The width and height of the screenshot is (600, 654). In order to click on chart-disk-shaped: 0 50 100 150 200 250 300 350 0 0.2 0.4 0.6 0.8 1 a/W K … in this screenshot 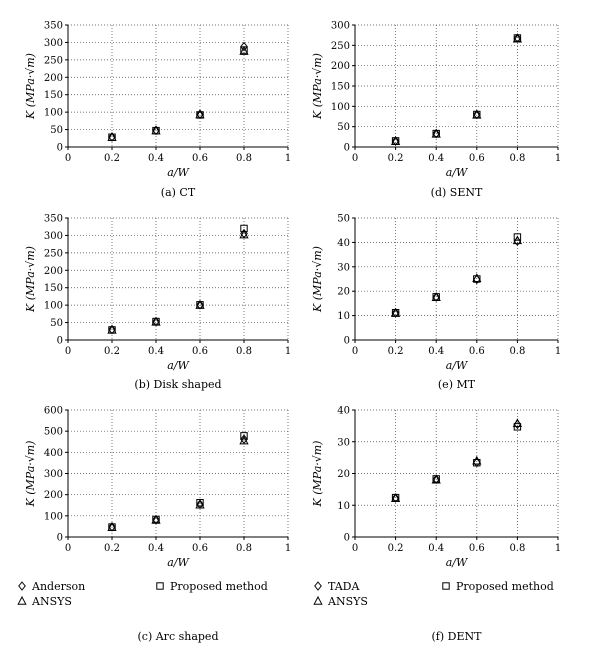, I will do `click(157, 303)`.